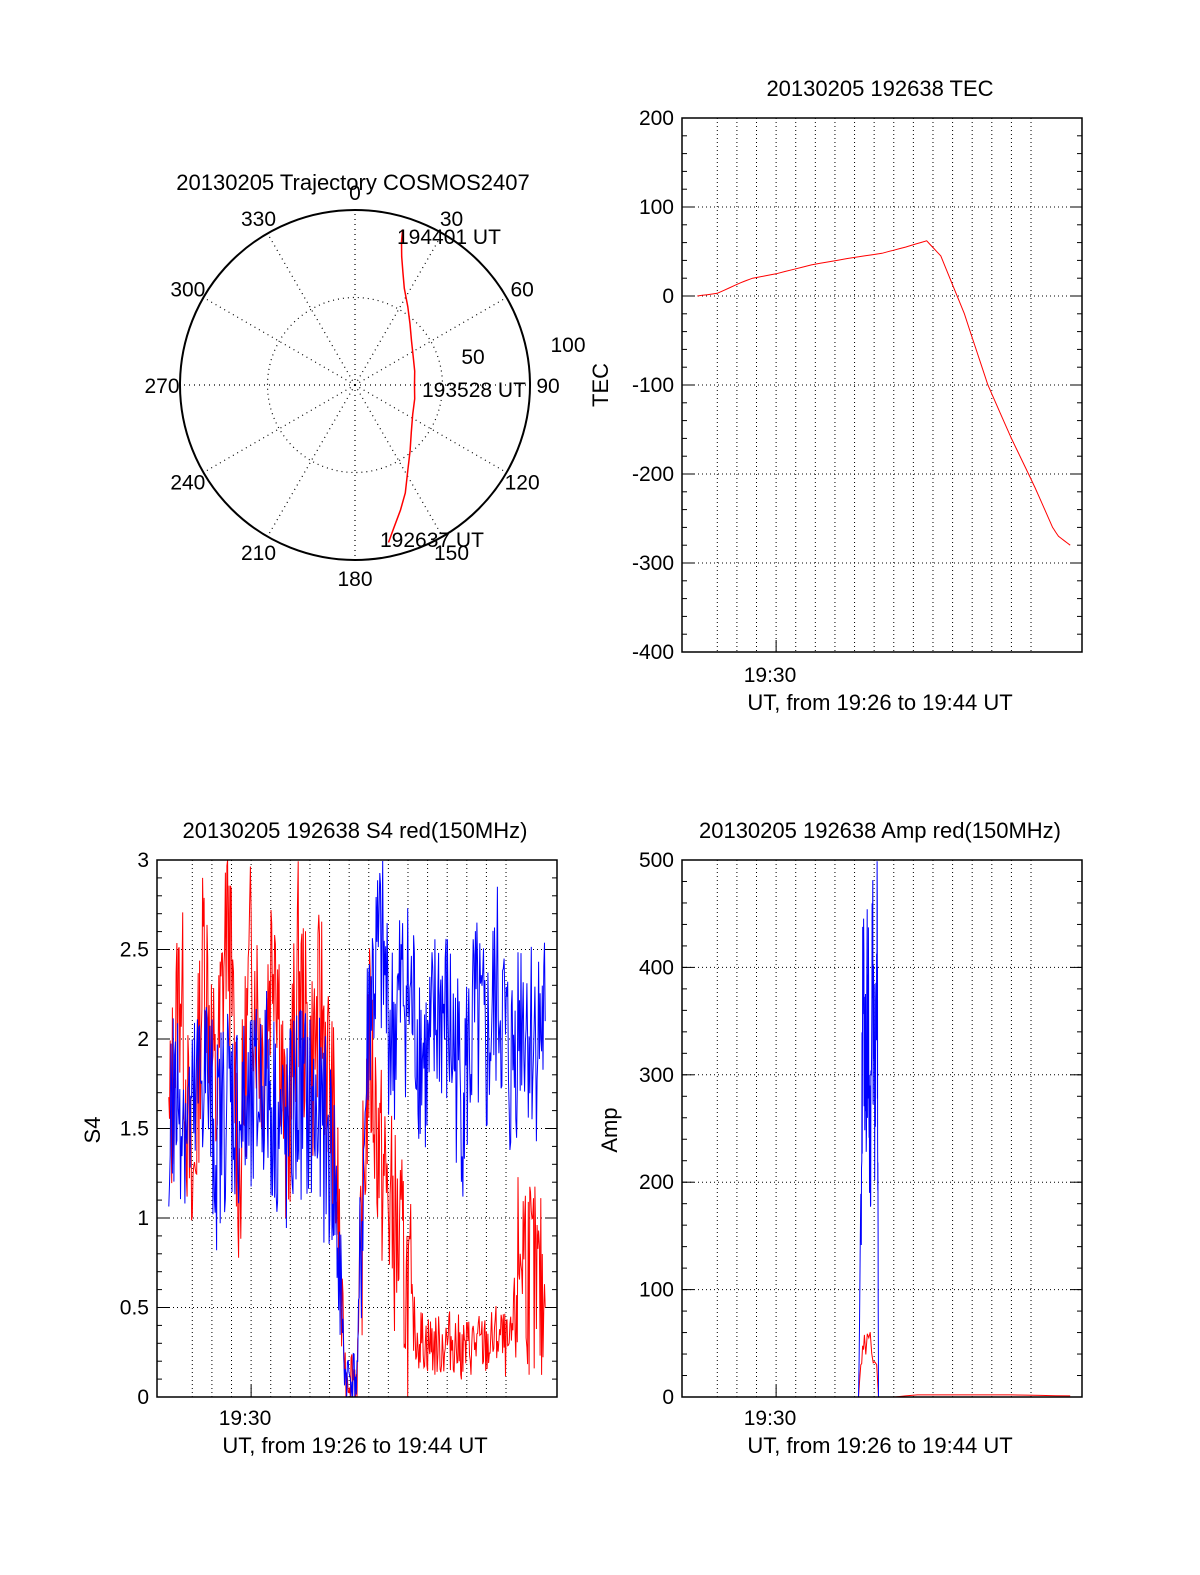 The width and height of the screenshot is (1200, 1575). I want to click on s4-ylabel: S4, so click(92, 1130).